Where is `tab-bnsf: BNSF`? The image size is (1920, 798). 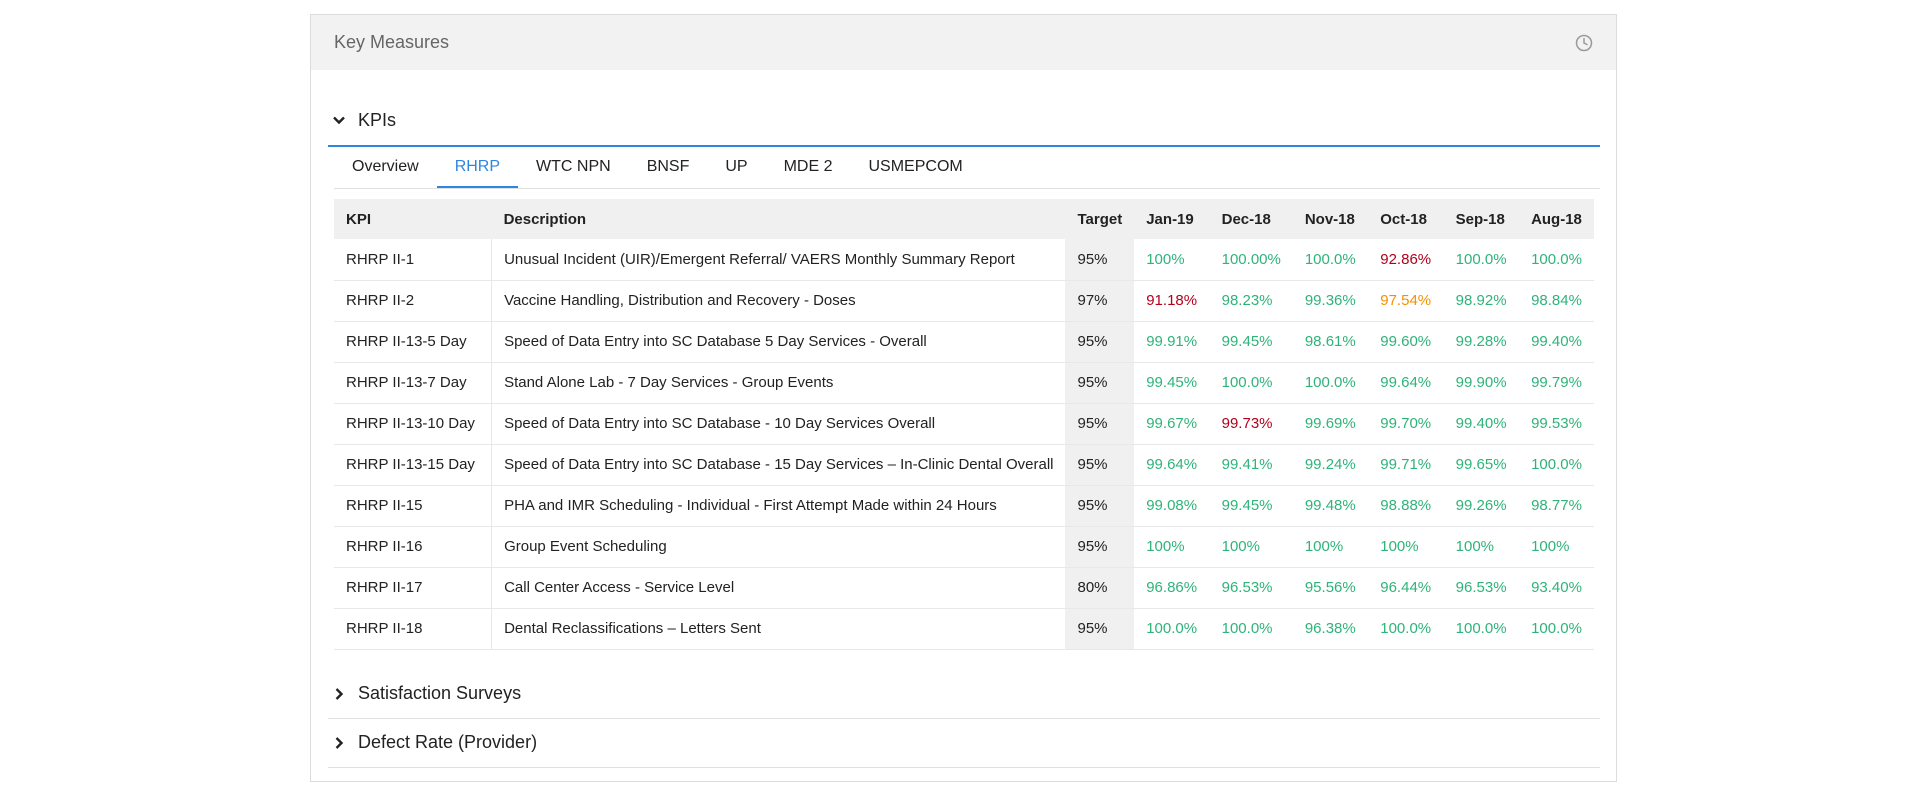
tab-bnsf: BNSF is located at coordinates (668, 166).